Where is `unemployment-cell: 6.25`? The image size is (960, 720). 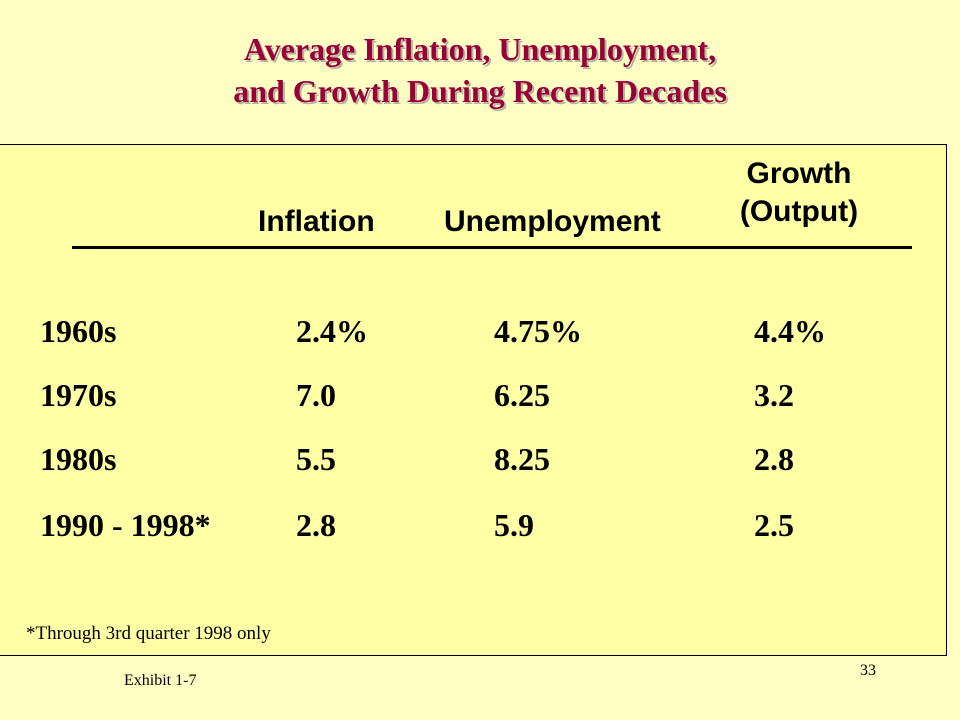
unemployment-cell: 6.25 is located at coordinates (522, 395).